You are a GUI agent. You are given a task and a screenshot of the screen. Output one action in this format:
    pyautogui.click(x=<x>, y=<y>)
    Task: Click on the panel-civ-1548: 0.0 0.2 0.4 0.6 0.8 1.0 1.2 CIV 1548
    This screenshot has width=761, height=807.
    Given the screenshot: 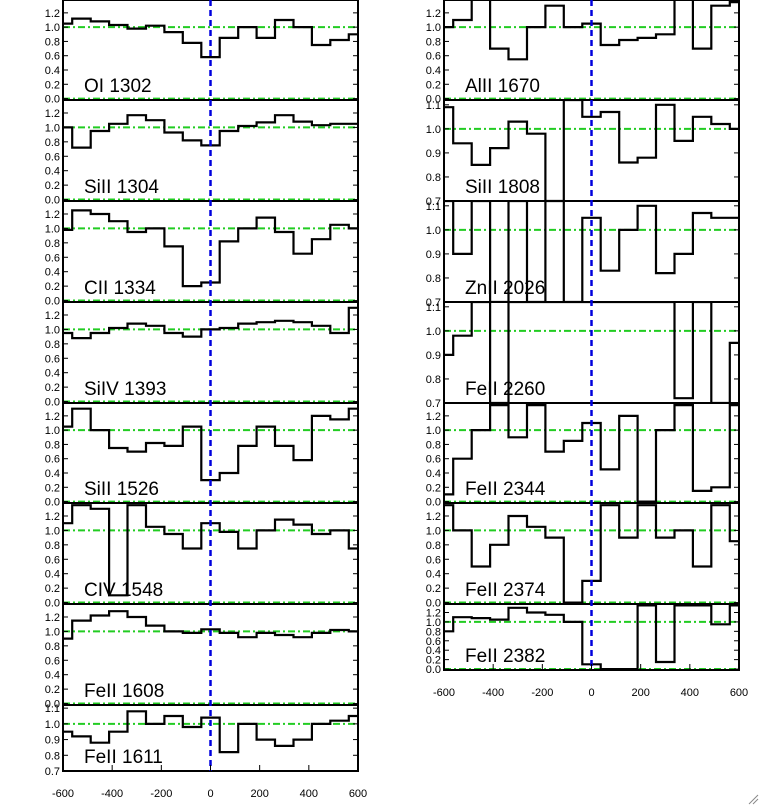 What is the action you would take?
    pyautogui.click(x=202, y=556)
    